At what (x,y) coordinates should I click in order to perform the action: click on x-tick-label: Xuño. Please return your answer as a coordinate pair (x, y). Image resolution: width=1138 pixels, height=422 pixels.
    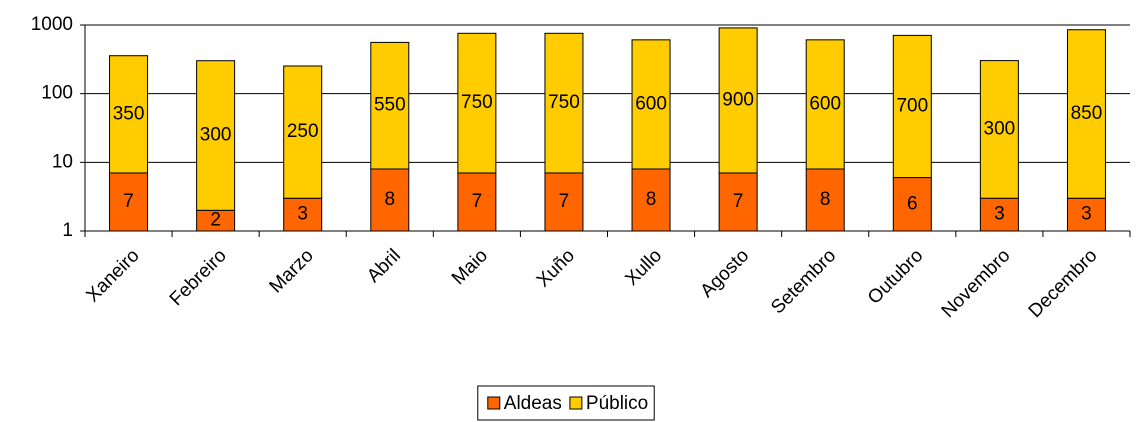
    Looking at the image, I should click on (556, 268).